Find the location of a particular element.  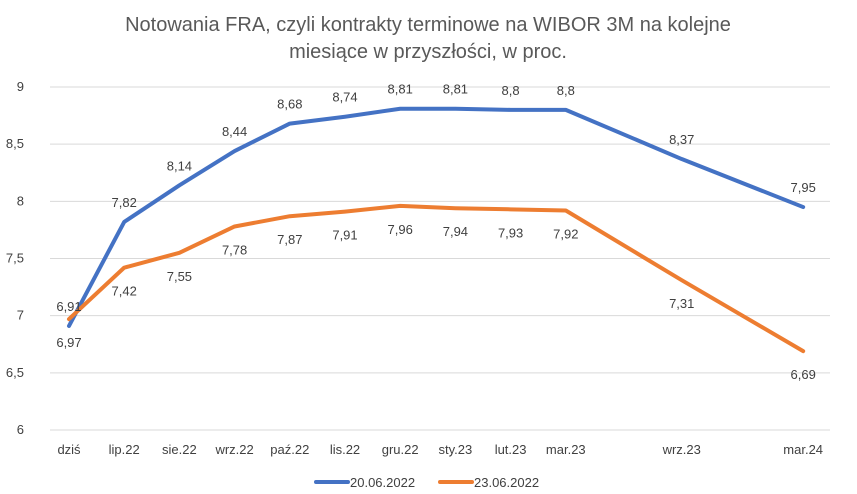

y-tick-label: 7 is located at coordinates (20, 315).